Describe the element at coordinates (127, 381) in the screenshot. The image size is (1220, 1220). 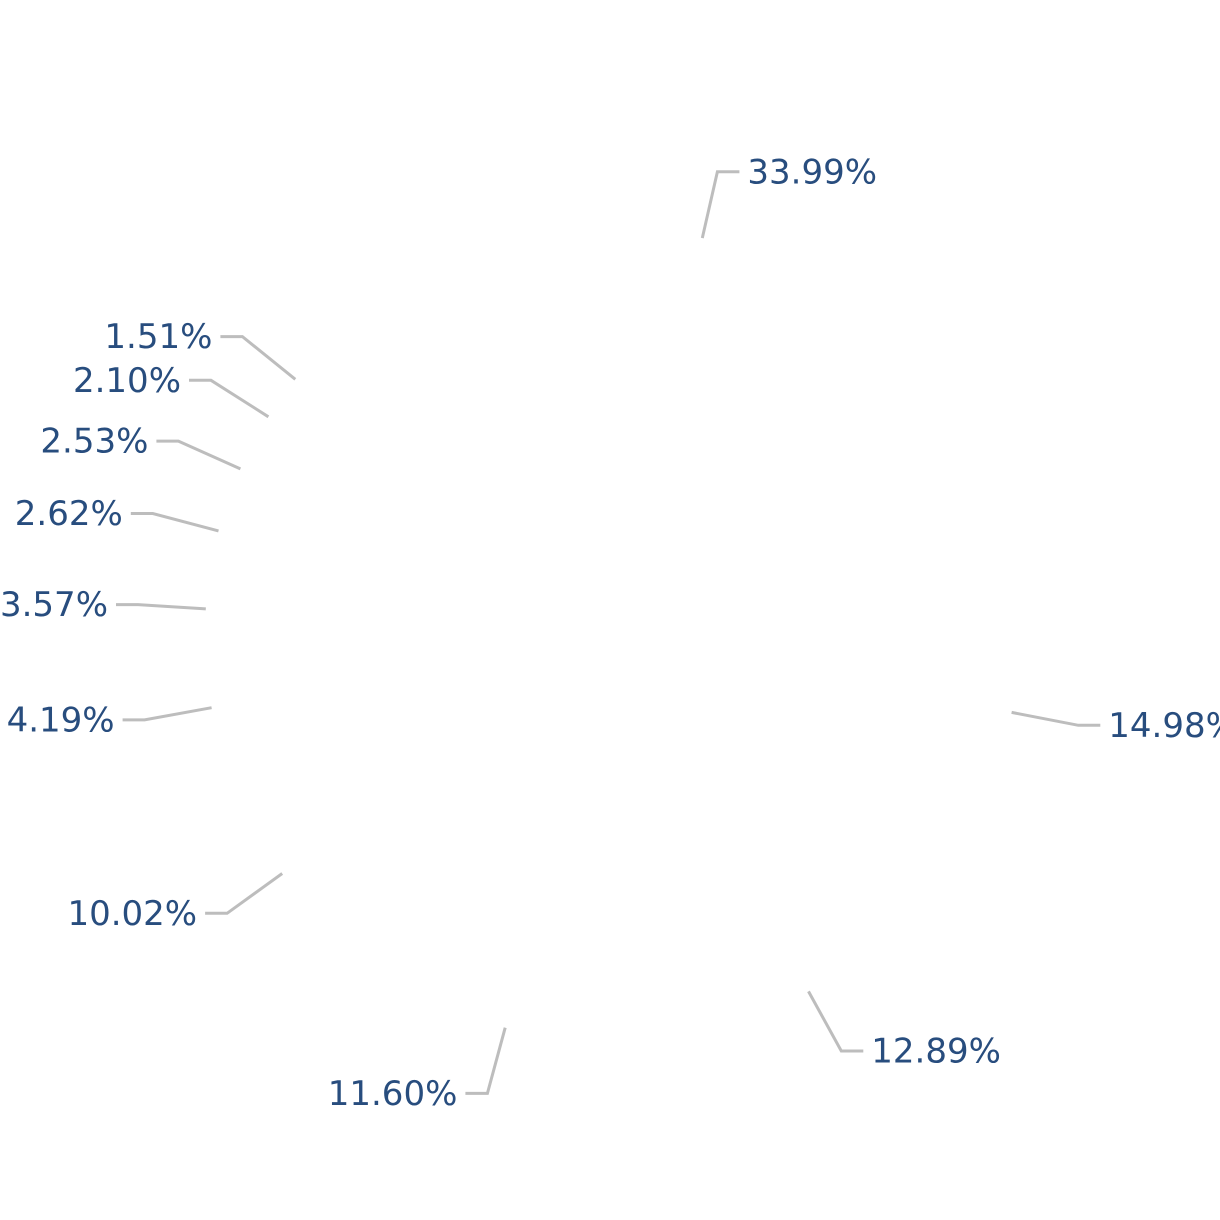
I see `data-label: 2.10%` at that location.